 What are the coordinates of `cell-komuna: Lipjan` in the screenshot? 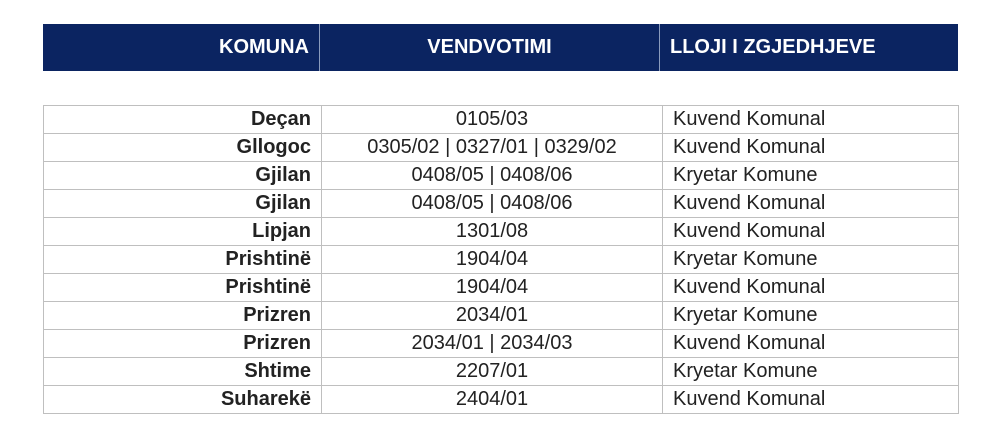 It's located at (182, 231).